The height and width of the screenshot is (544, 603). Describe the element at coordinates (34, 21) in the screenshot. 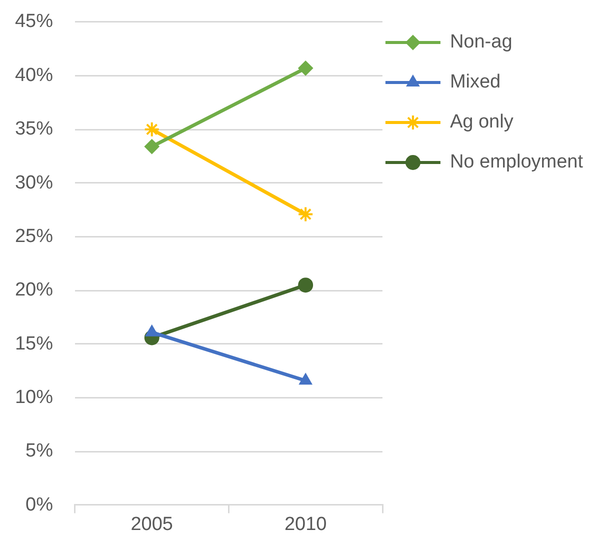

I see `y-tick-label: 45%` at that location.